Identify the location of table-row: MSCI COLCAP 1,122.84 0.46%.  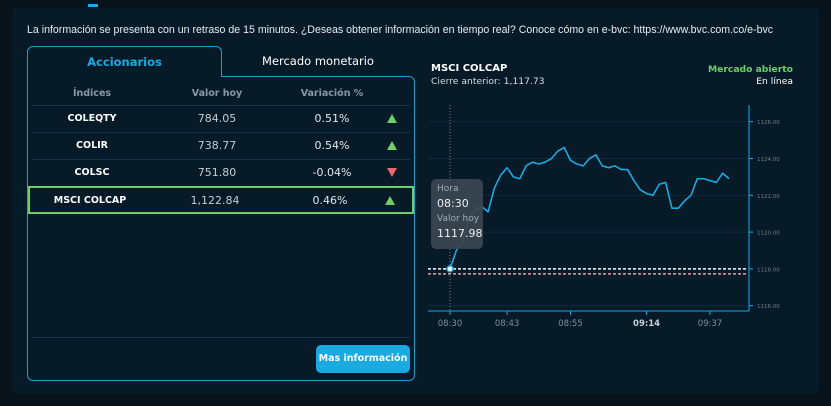
(221, 200).